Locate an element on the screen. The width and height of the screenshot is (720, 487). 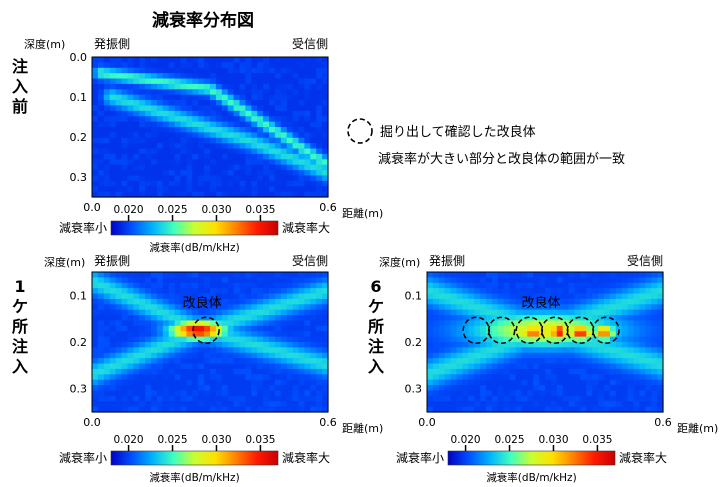
x-tick-label: 0.6 is located at coordinates (663, 422).